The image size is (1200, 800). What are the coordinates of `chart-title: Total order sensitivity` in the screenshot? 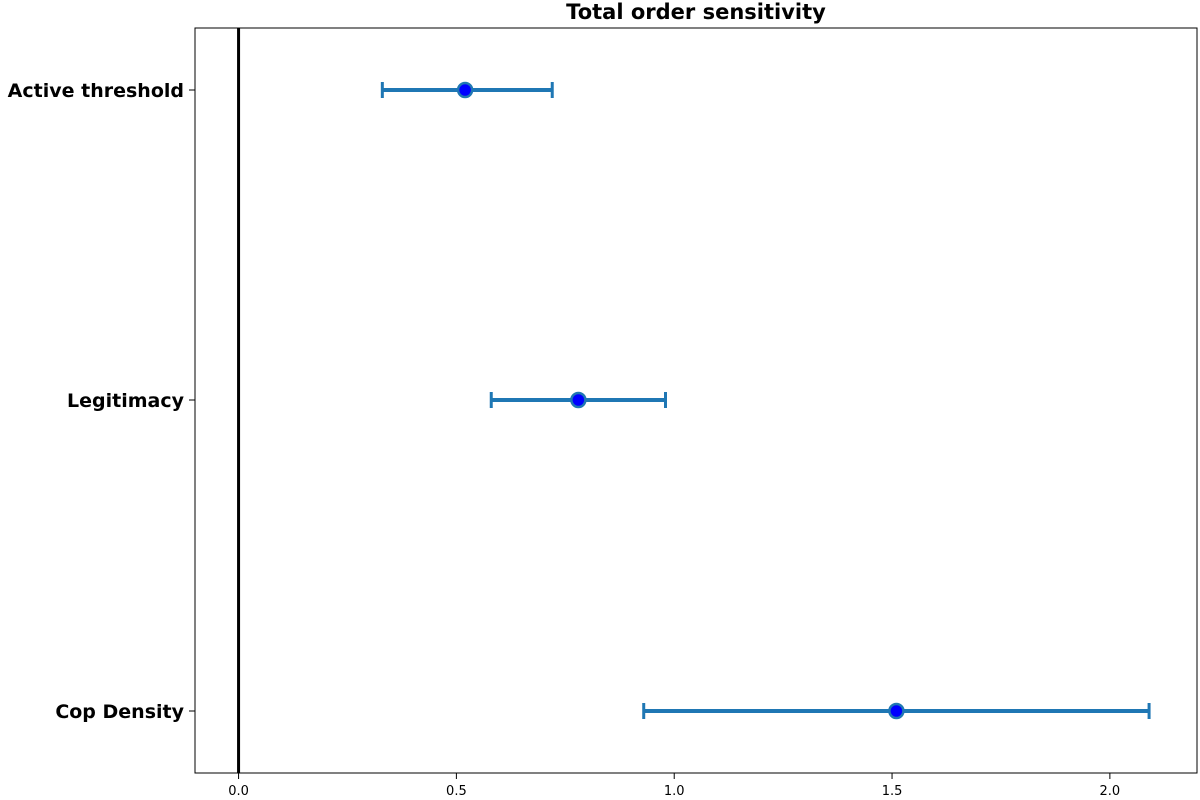 It's located at (696, 12).